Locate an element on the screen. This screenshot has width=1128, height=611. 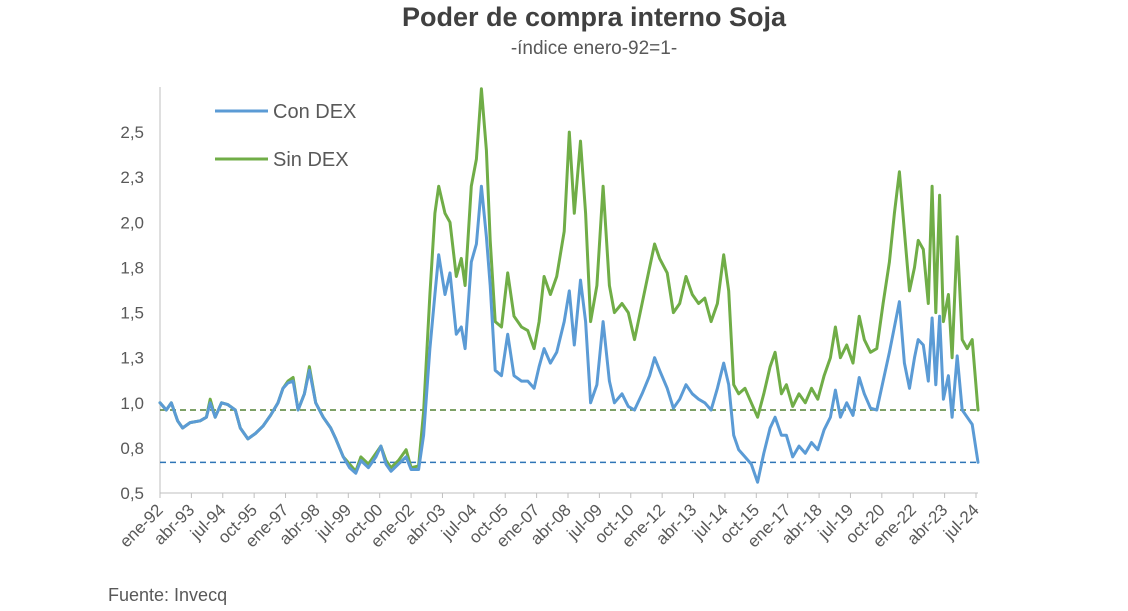
y-tick-label: 1,3 is located at coordinates (132, 358).